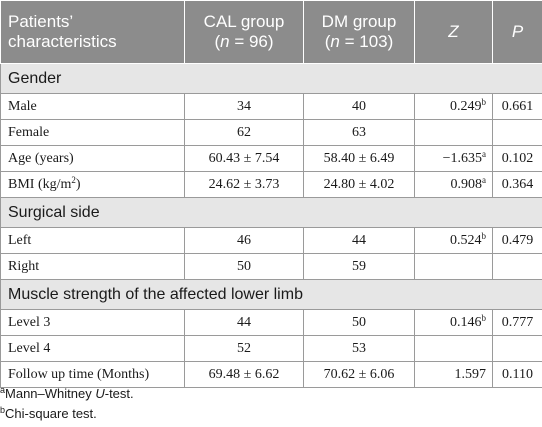 The height and width of the screenshot is (427, 542). Describe the element at coordinates (244, 158) in the screenshot. I see `cal-value: 60.43 ± 7.54` at that location.